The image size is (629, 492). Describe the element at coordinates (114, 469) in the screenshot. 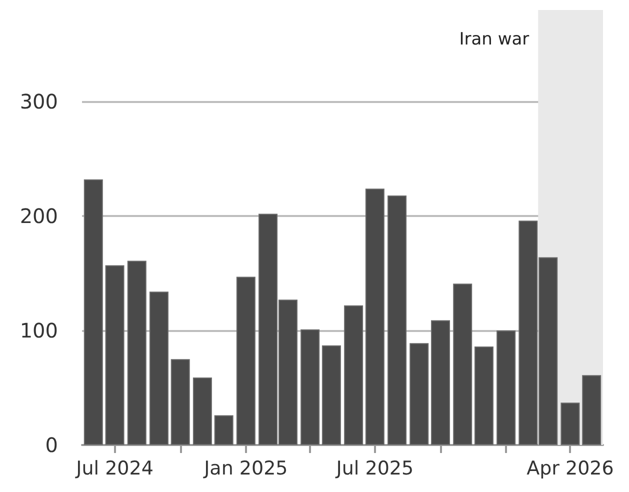

I see `x-tick-label: Jul 2024` at that location.